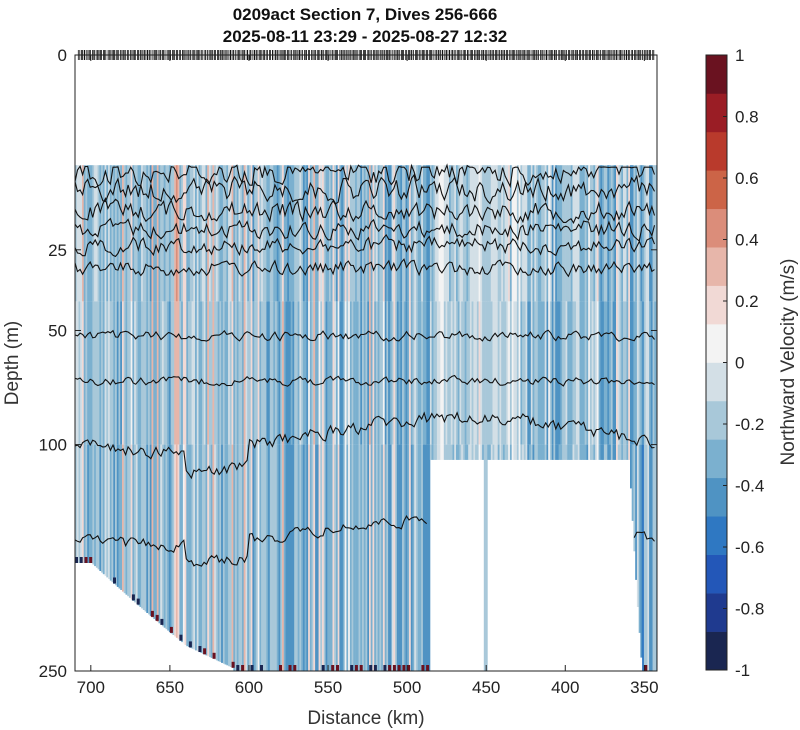 The height and width of the screenshot is (730, 800). I want to click on x-tick-label: 650, so click(170, 687).